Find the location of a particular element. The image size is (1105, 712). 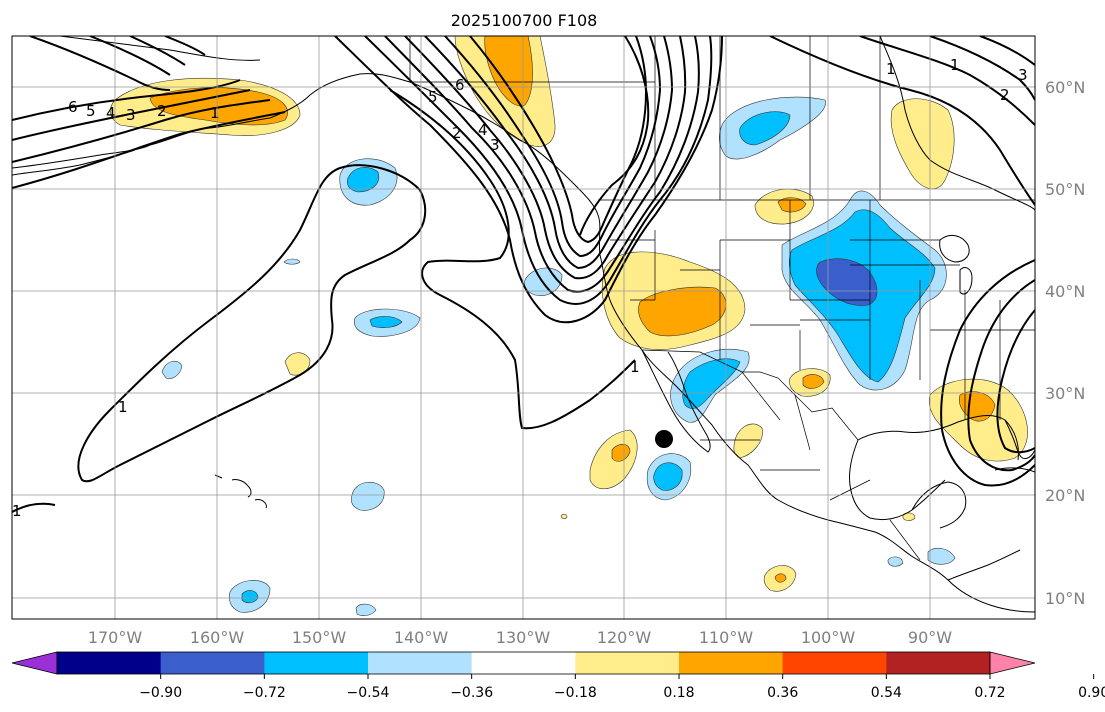

colorbar-tick-label: 0.72 is located at coordinates (989, 693).